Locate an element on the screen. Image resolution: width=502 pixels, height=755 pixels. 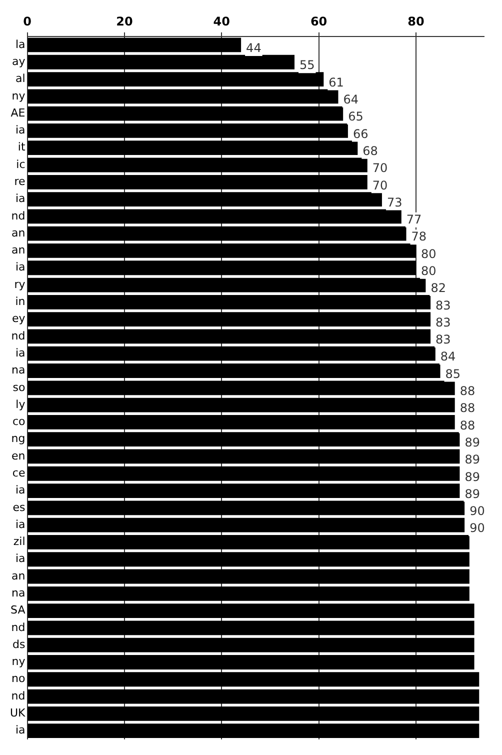
x-tick-label: 40 is located at coordinates (221, 21).